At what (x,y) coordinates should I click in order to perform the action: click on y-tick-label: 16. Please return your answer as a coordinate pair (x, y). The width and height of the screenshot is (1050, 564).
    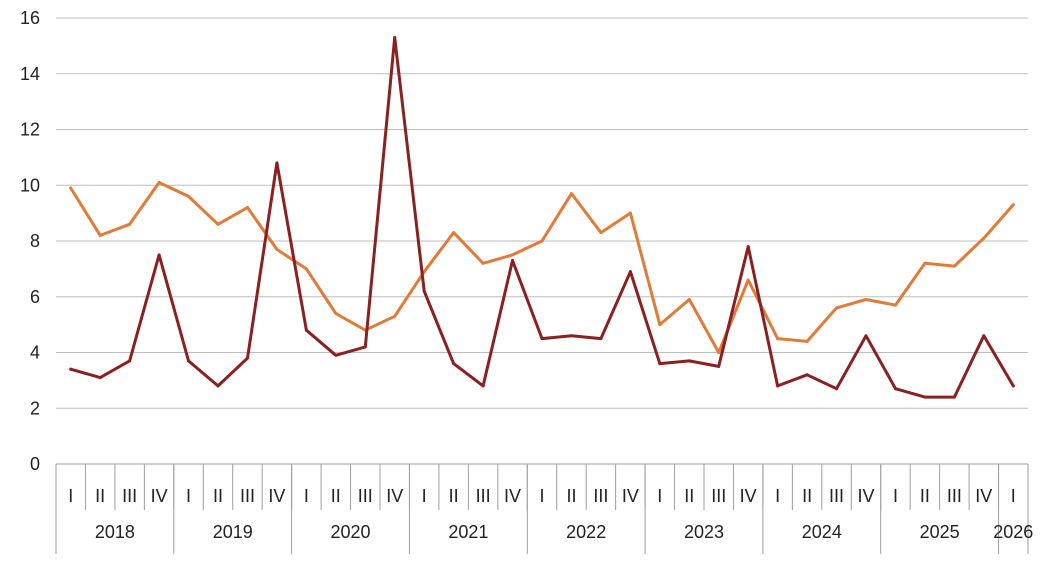
    Looking at the image, I should click on (30, 18).